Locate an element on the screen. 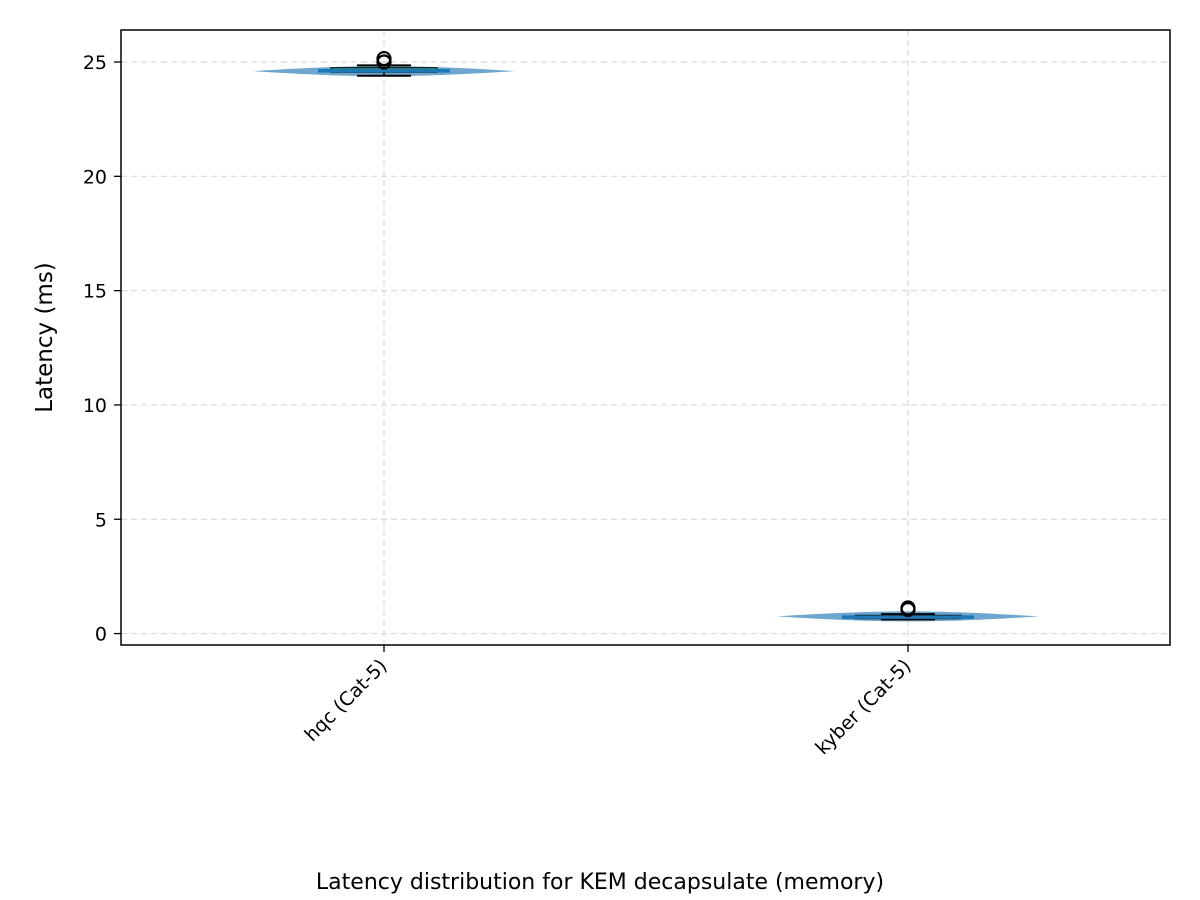 Image resolution: width=1200 pixels, height=900 pixels. y-tick-label-3: 15 is located at coordinates (95, 292).